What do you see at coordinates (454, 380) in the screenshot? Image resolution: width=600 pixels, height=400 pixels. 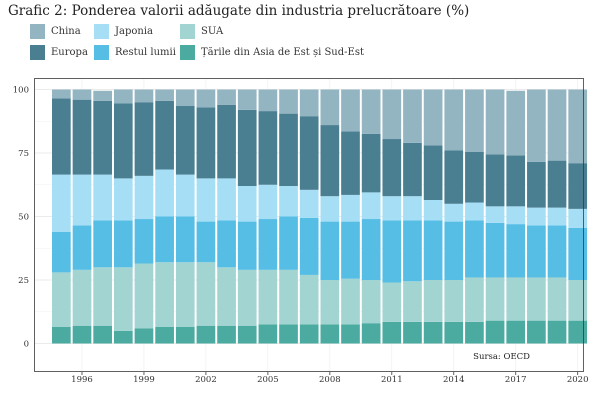 I see `x-tick-label: 2014` at bounding box center [454, 380].